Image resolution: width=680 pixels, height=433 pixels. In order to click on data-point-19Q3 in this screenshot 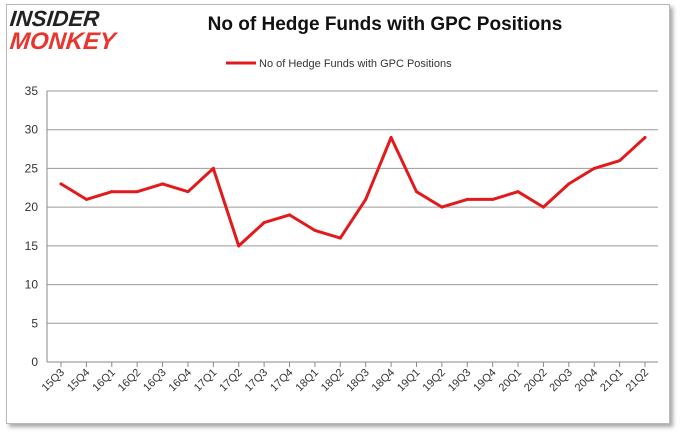, I will do `click(467, 199)`.